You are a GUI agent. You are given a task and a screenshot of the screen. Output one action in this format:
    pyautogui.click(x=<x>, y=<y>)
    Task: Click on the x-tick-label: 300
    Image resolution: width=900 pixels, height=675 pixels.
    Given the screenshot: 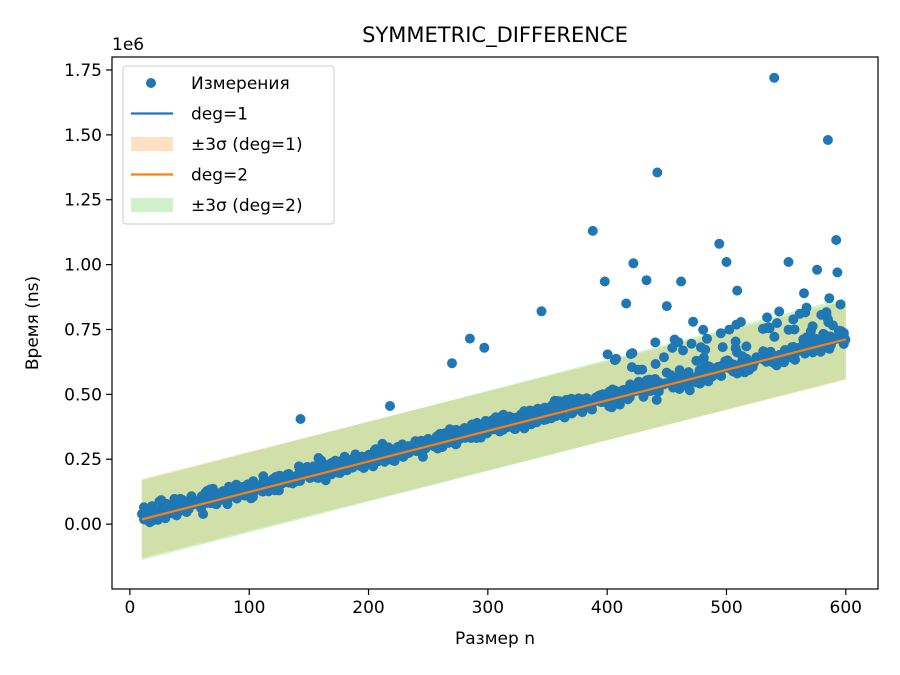 What is the action you would take?
    pyautogui.click(x=488, y=608)
    